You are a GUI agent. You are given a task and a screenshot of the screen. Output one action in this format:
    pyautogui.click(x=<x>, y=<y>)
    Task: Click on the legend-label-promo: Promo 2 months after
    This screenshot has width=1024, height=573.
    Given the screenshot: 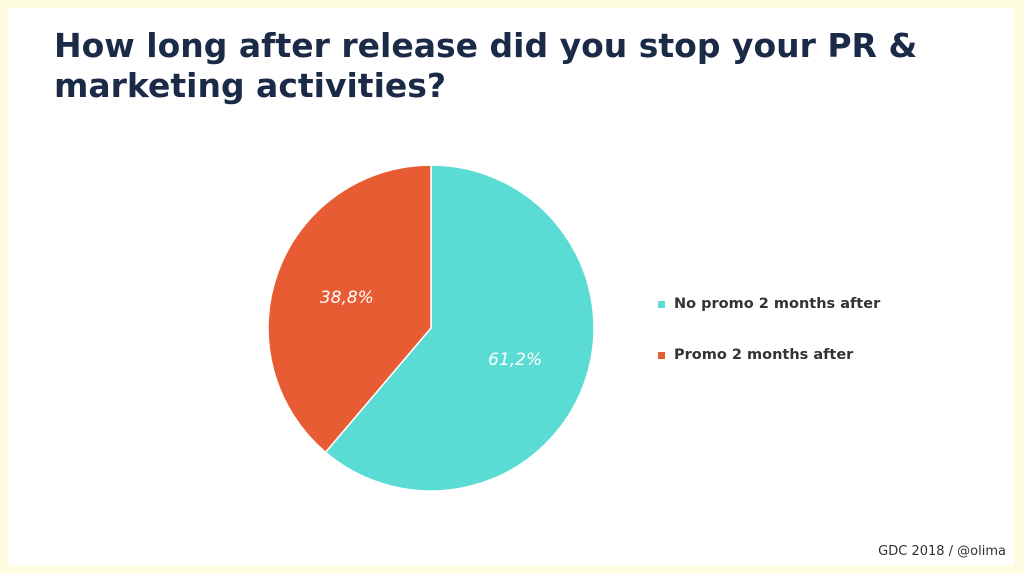 What is the action you would take?
    pyautogui.click(x=764, y=355)
    